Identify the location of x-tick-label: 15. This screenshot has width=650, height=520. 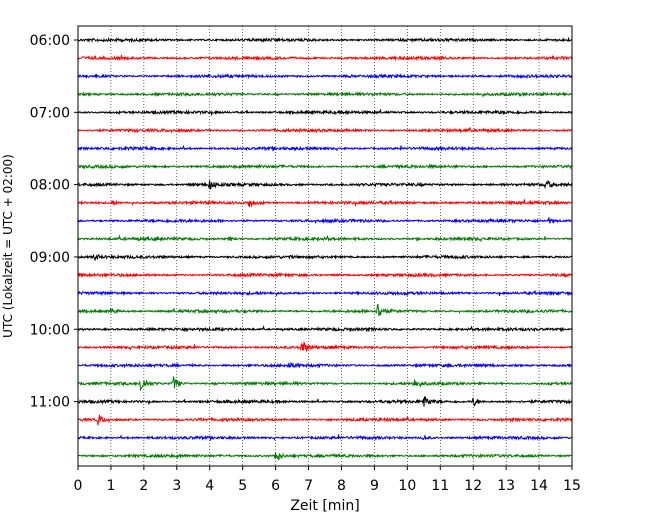
(572, 486).